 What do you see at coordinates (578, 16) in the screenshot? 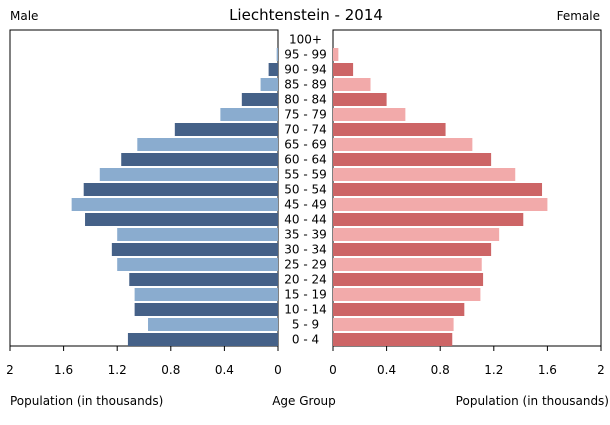
I see `female-label: Female` at bounding box center [578, 16].